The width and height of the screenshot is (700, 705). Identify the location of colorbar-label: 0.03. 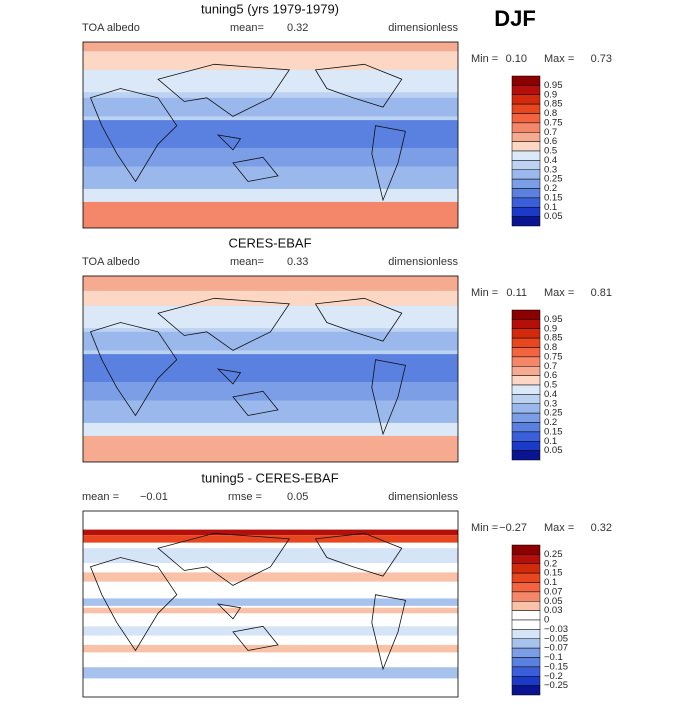
(553, 610).